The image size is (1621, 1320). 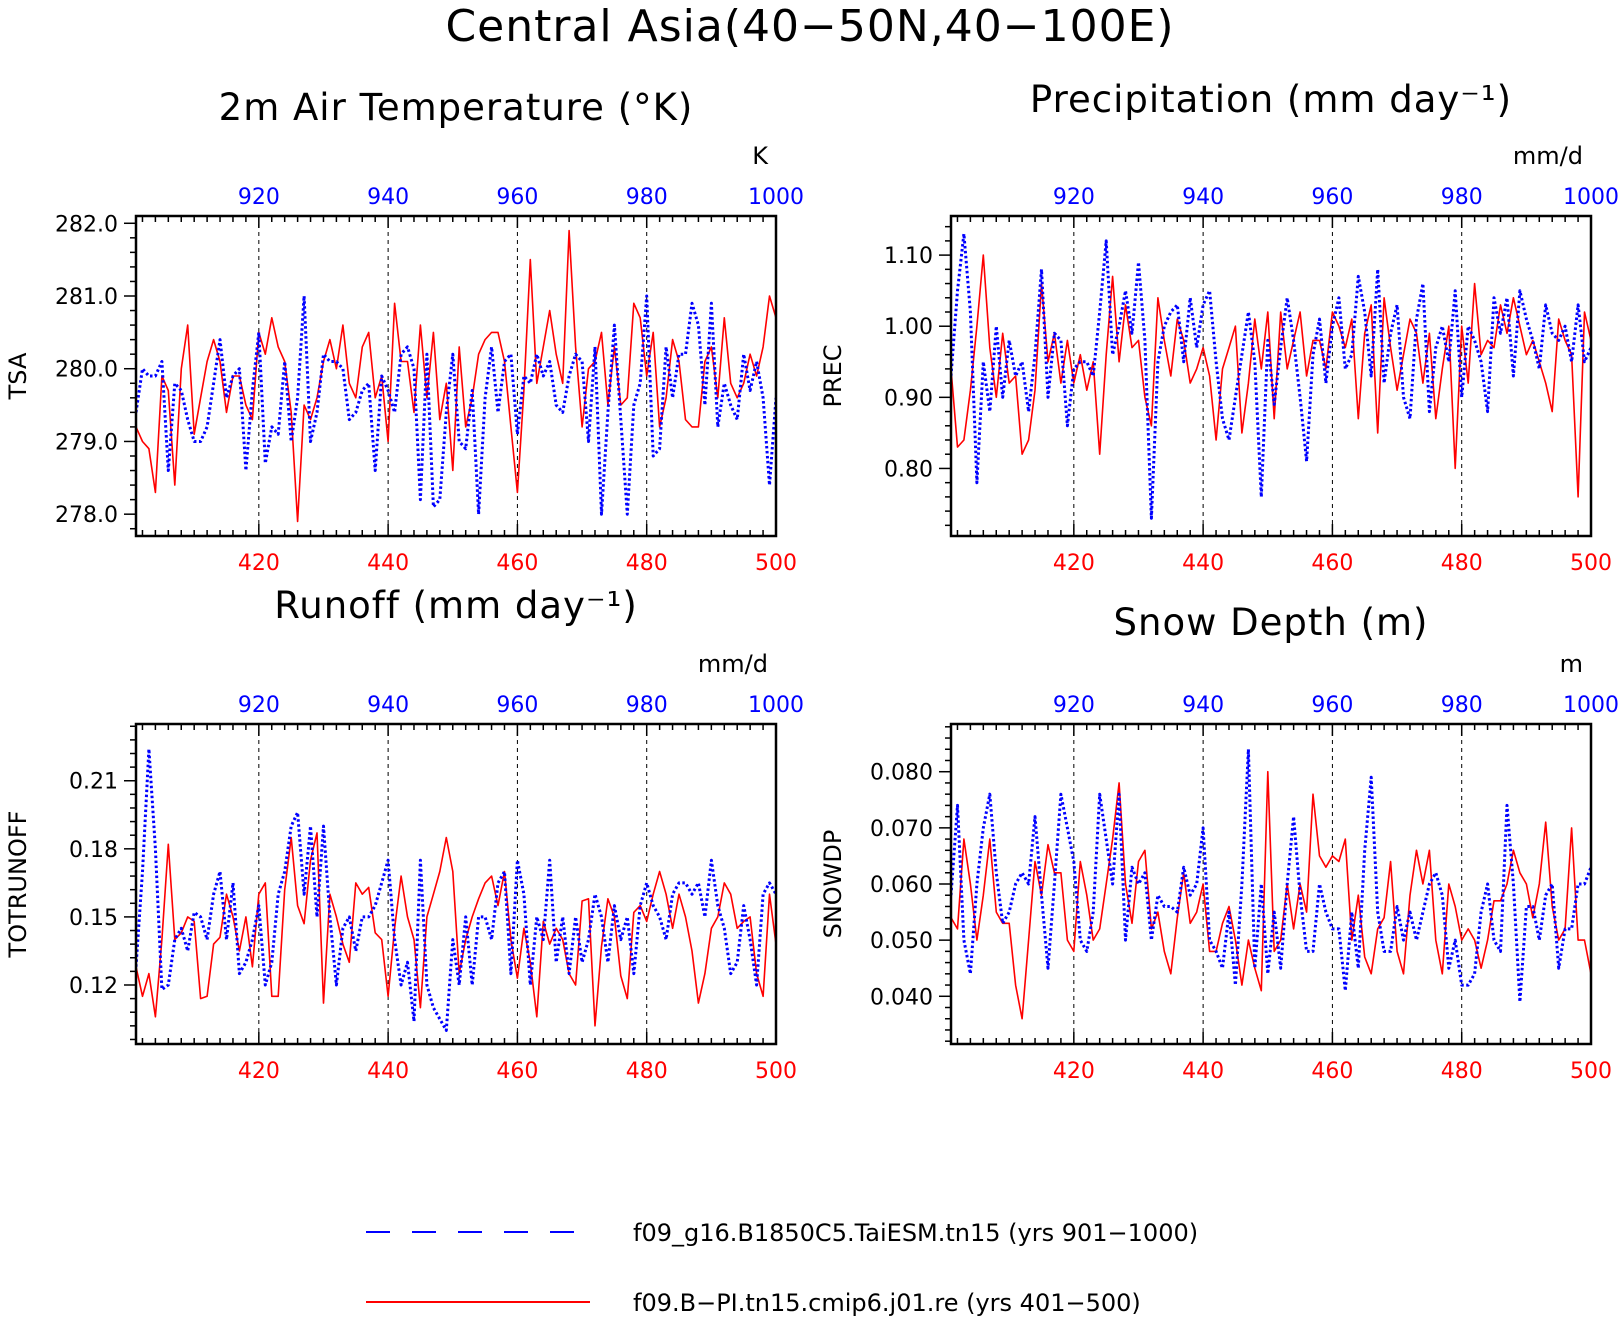 I want to click on y-tick-label: 0.040, so click(x=901, y=997).